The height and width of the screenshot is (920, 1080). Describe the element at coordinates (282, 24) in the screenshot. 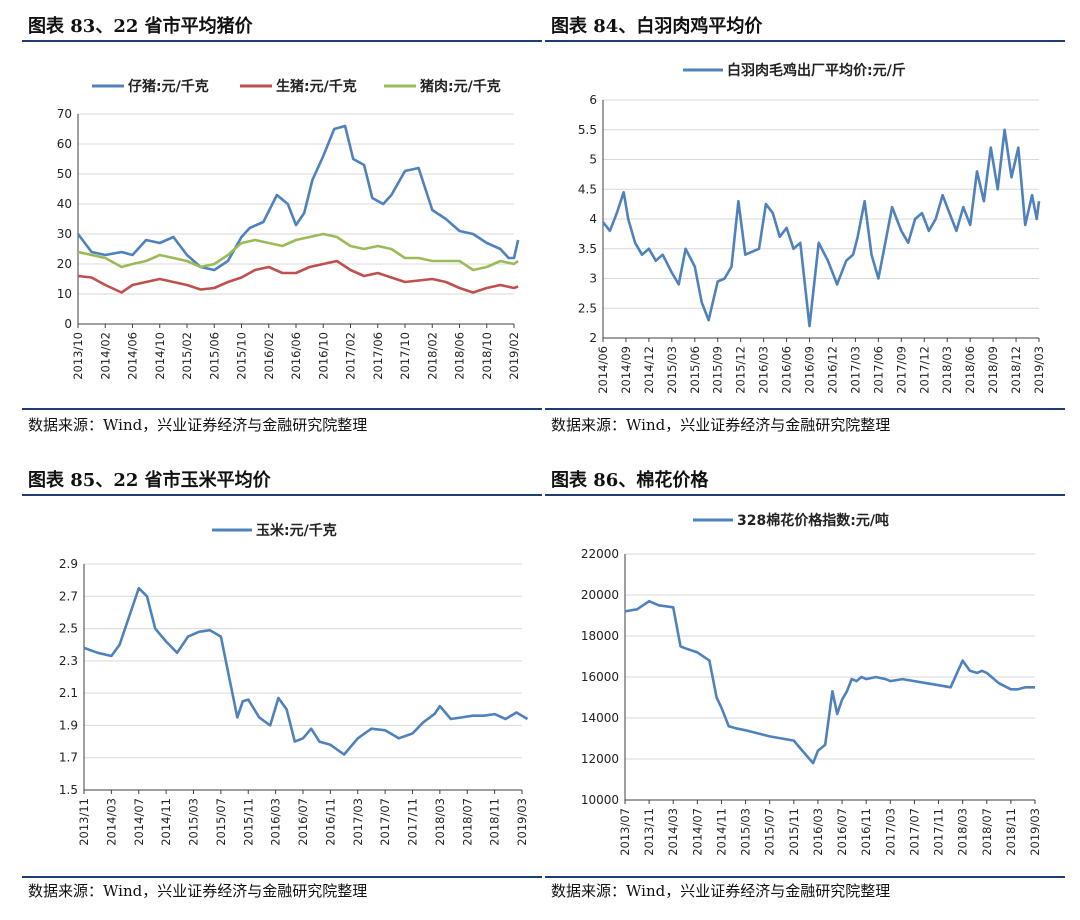

I see `chart-title-bar: 图表 83、22 省市平均猪价` at that location.